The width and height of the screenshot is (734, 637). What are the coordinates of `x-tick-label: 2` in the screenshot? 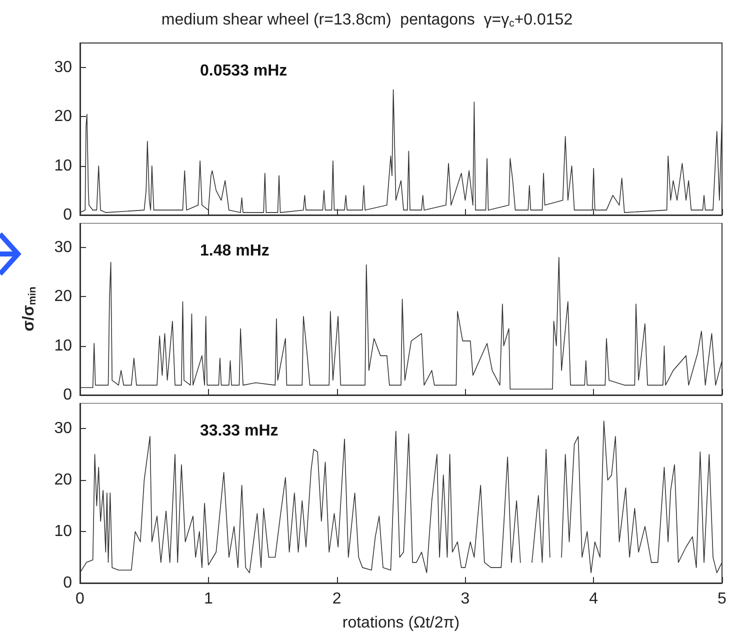 It's located at (337, 599).